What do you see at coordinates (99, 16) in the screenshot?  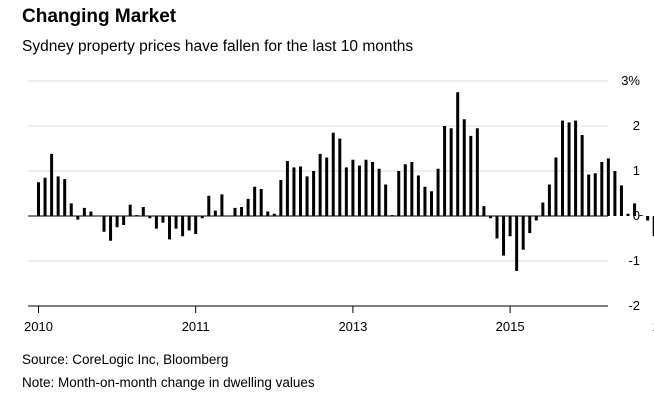 I see `chart-title: Changing Market` at bounding box center [99, 16].